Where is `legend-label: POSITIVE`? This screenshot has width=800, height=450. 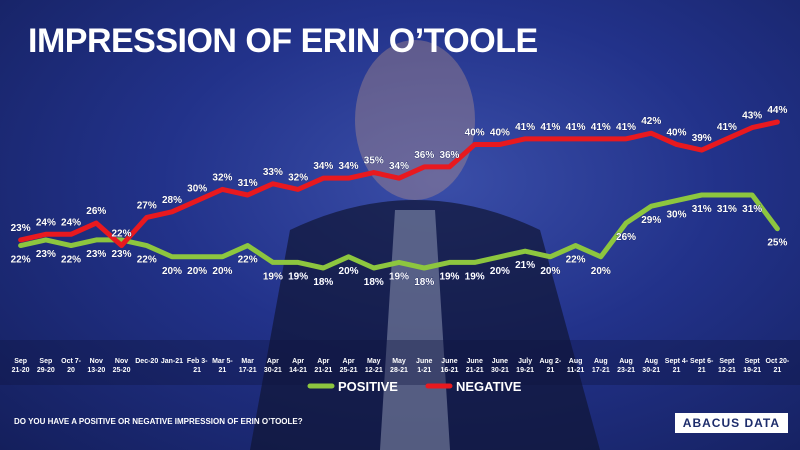
legend-label: POSITIVE is located at coordinates (368, 386).